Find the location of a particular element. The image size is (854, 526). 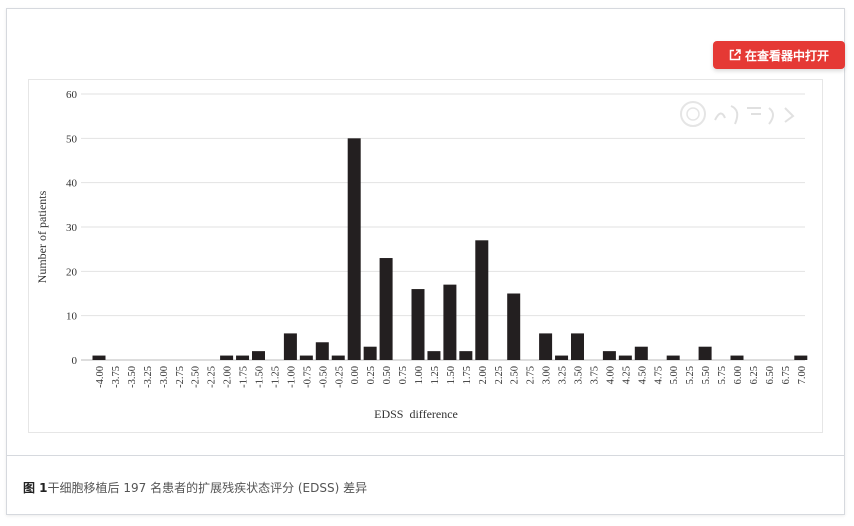

y-tick-label: 60 is located at coordinates (72, 95).